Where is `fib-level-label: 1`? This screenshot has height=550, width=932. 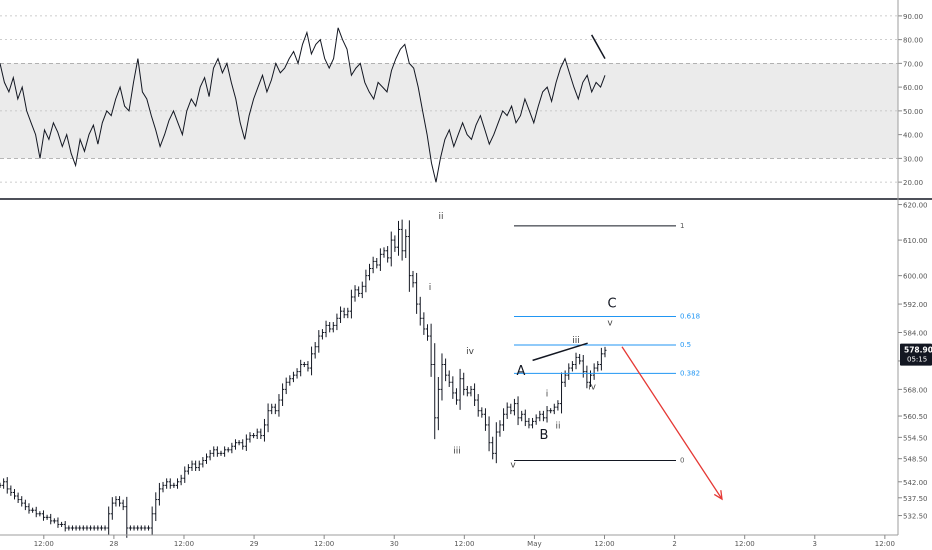 fib-level-label: 1 is located at coordinates (682, 226).